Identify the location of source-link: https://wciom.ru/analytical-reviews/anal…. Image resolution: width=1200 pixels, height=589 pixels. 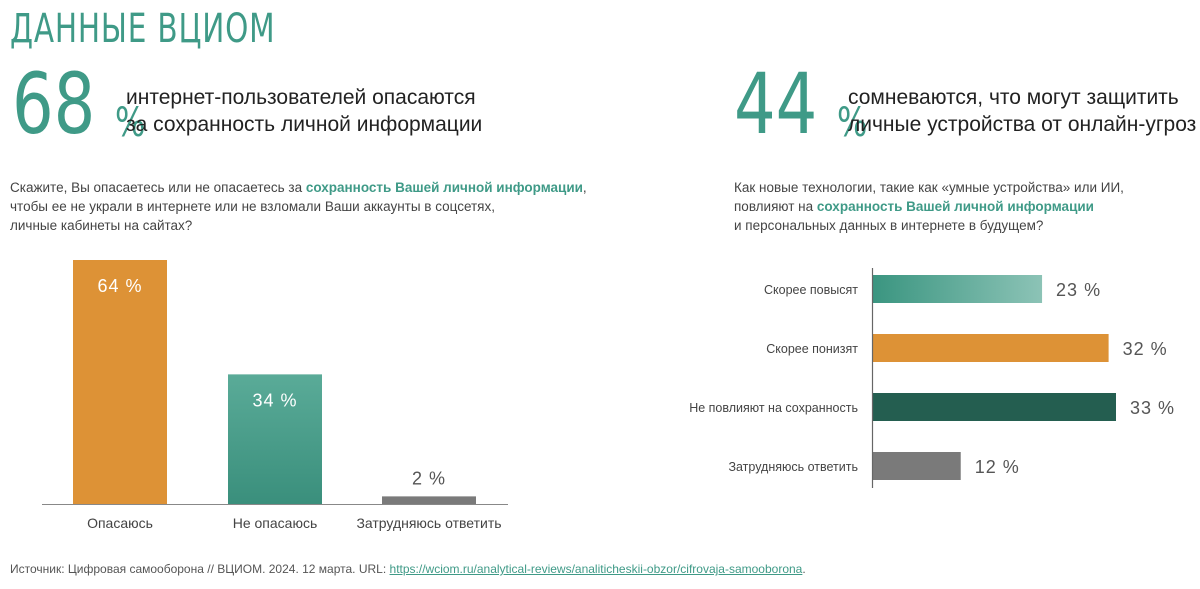
(596, 569).